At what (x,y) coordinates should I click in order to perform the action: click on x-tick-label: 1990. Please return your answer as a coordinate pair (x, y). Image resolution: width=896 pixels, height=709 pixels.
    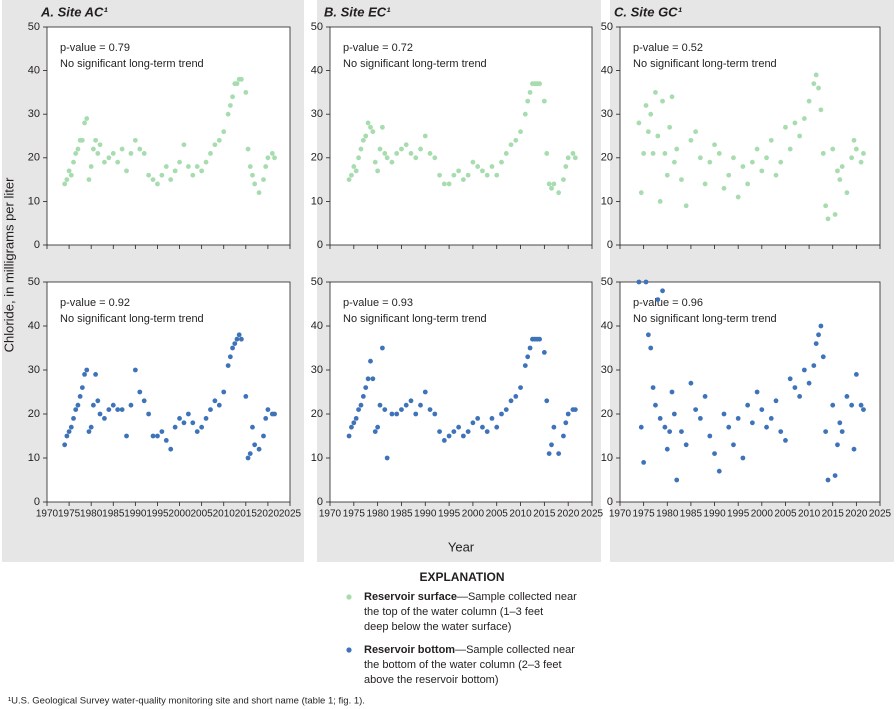
    Looking at the image, I should click on (135, 514).